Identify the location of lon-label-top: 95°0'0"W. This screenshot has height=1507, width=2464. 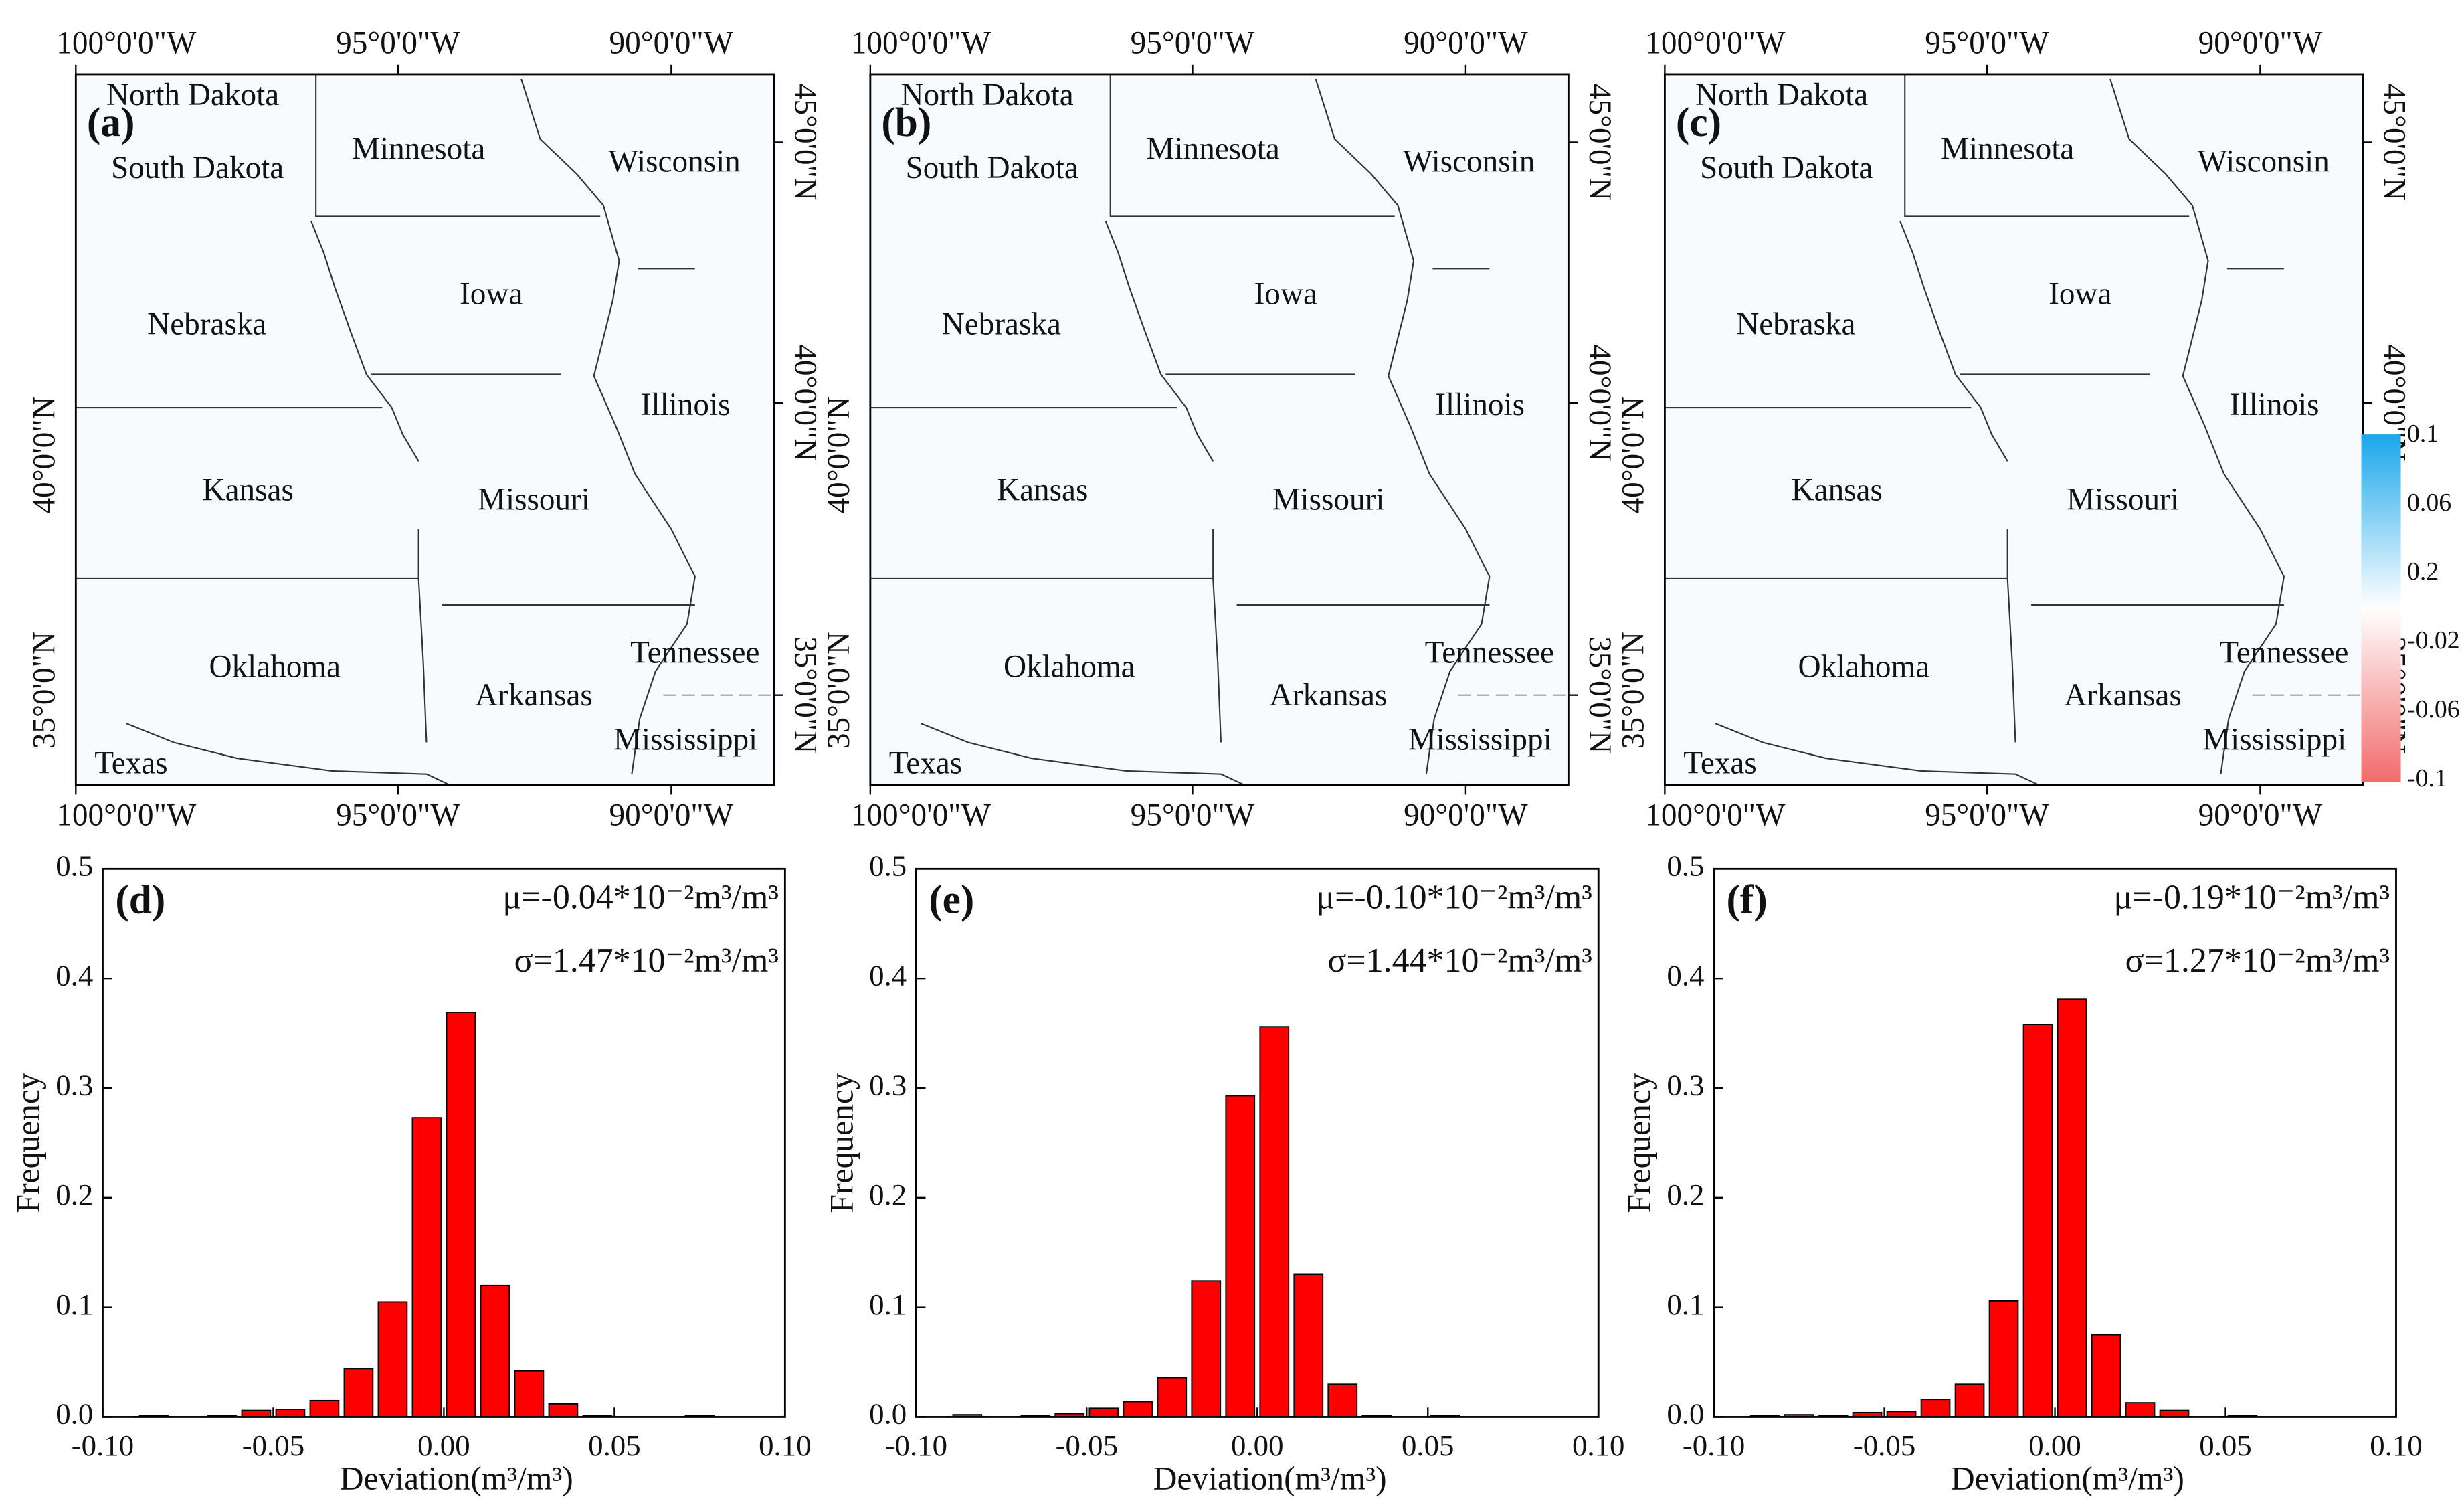
(398, 42).